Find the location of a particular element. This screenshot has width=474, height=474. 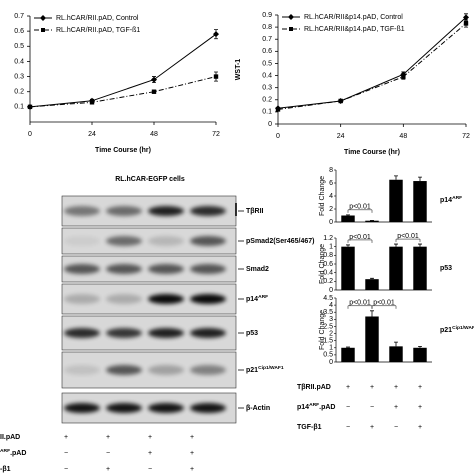

row-label-part: -β1 is located at coordinates (5, 469).